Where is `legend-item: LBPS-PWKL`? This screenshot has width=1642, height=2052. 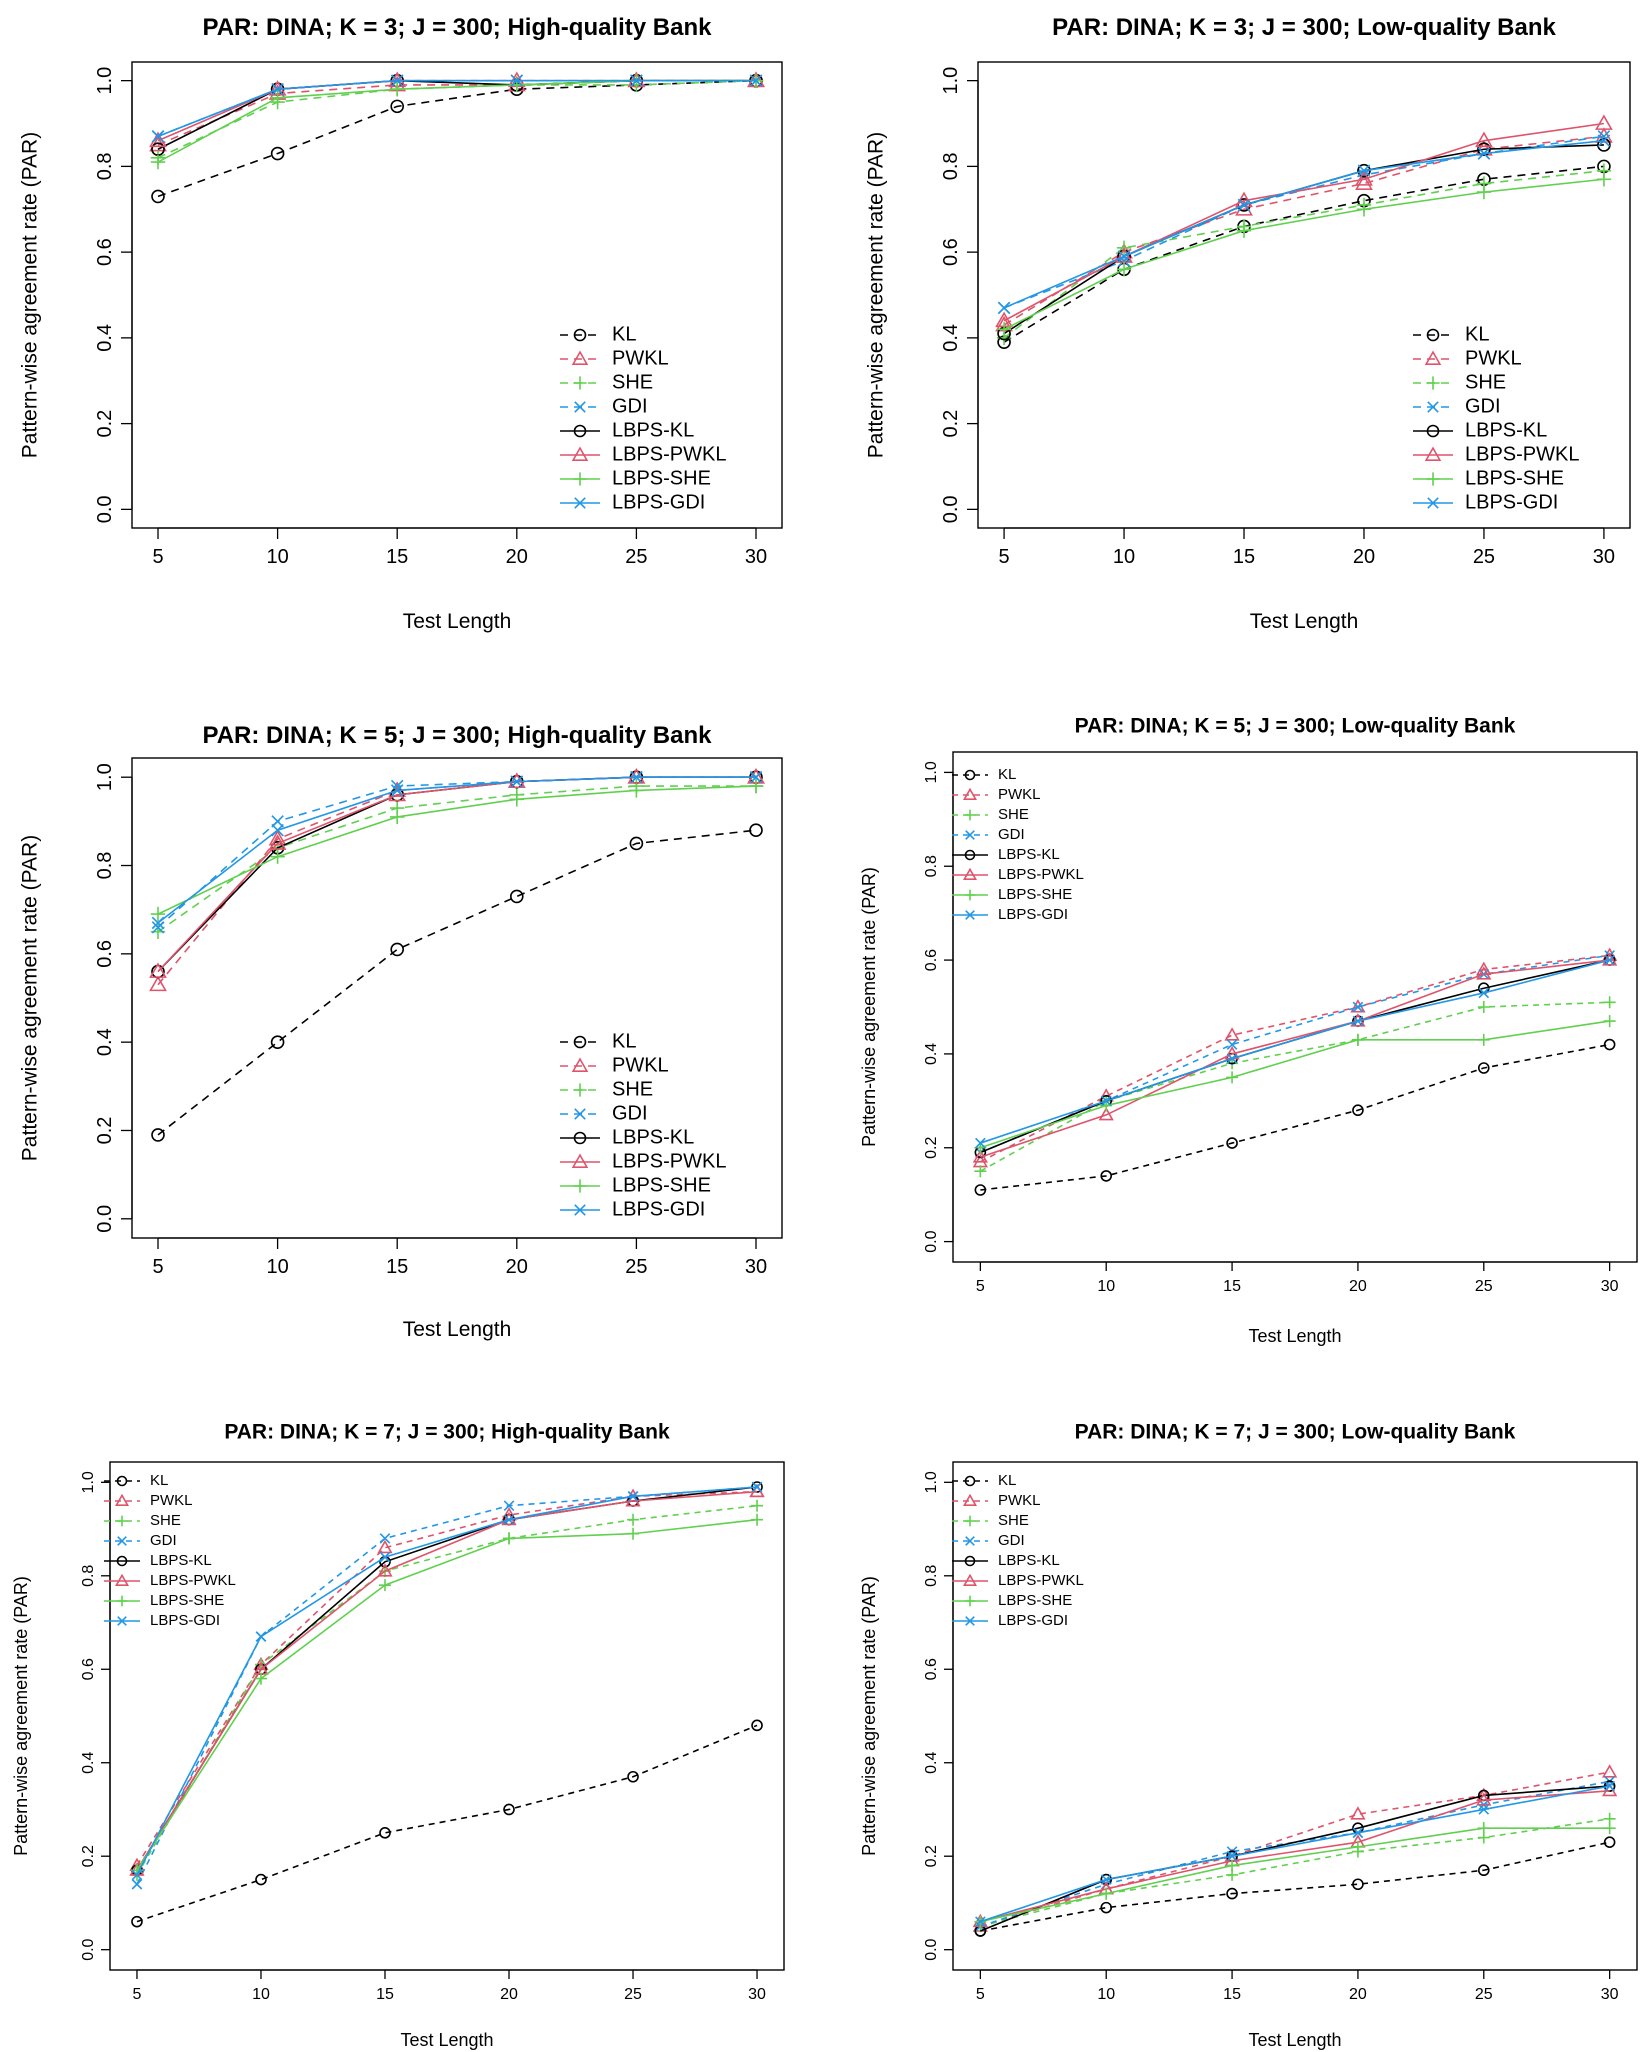 legend-item: LBPS-PWKL is located at coordinates (1018, 1580).